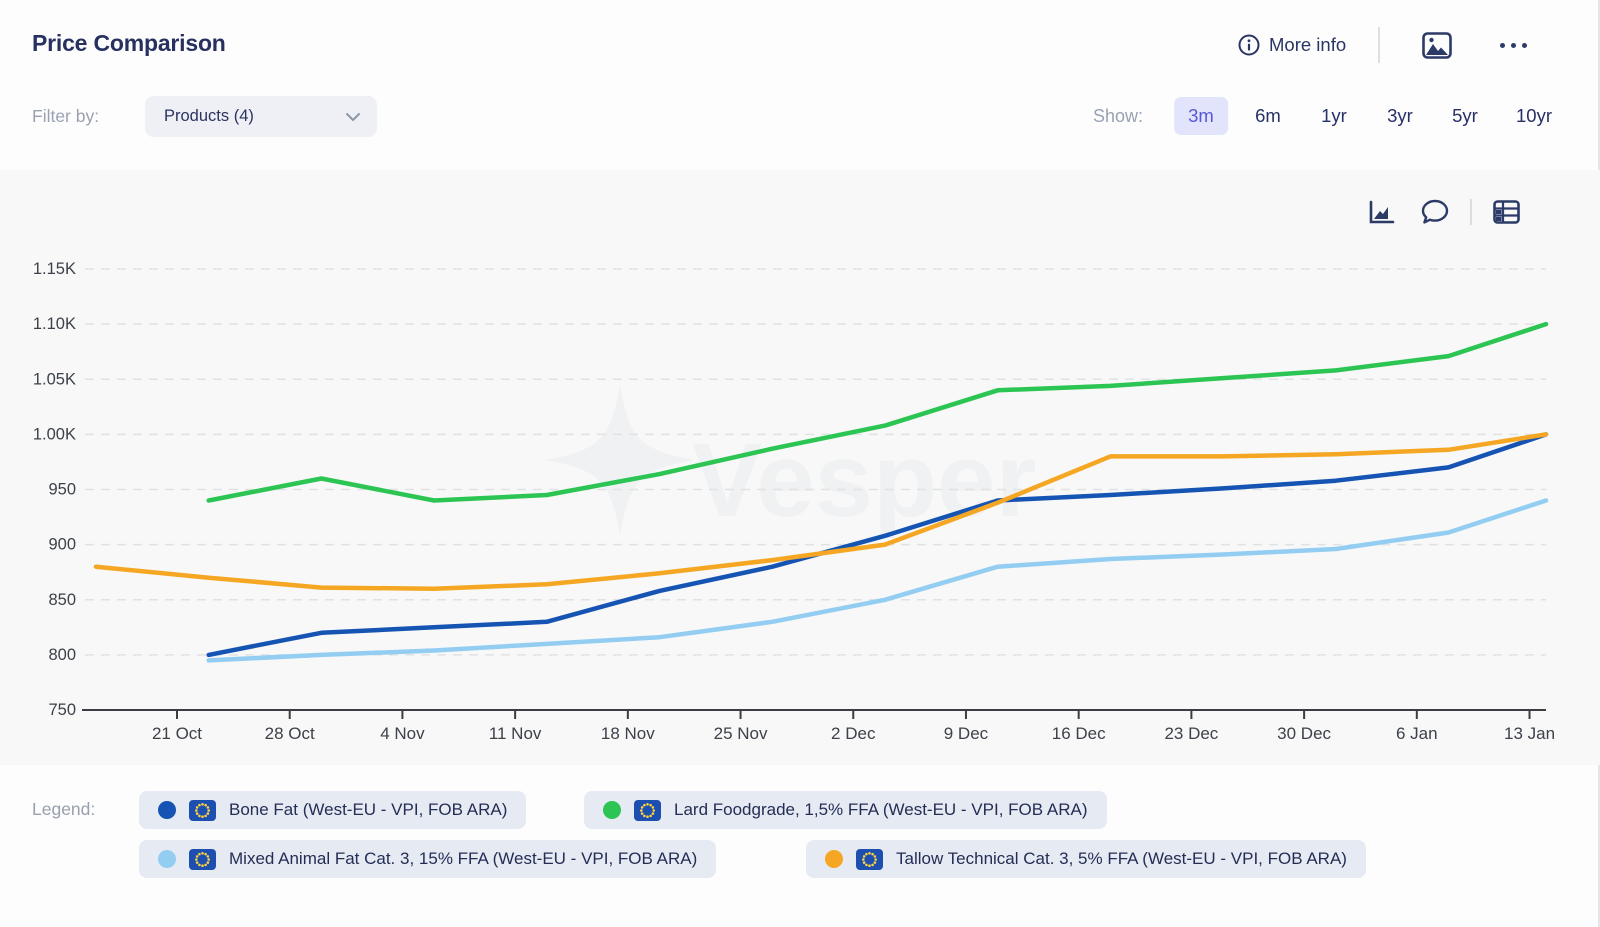 The height and width of the screenshot is (927, 1600). What do you see at coordinates (1506, 212) in the screenshot?
I see `table-icon` at bounding box center [1506, 212].